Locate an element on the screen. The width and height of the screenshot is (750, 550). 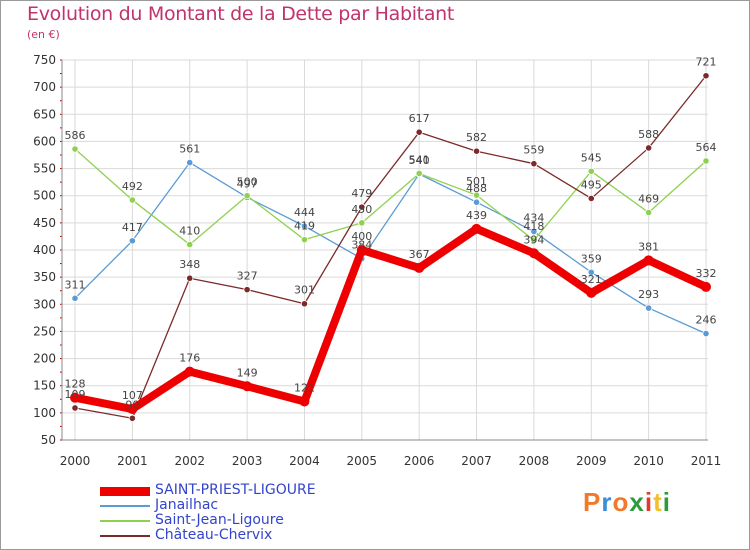
legend-label: Château-Chervix is located at coordinates (214, 535).